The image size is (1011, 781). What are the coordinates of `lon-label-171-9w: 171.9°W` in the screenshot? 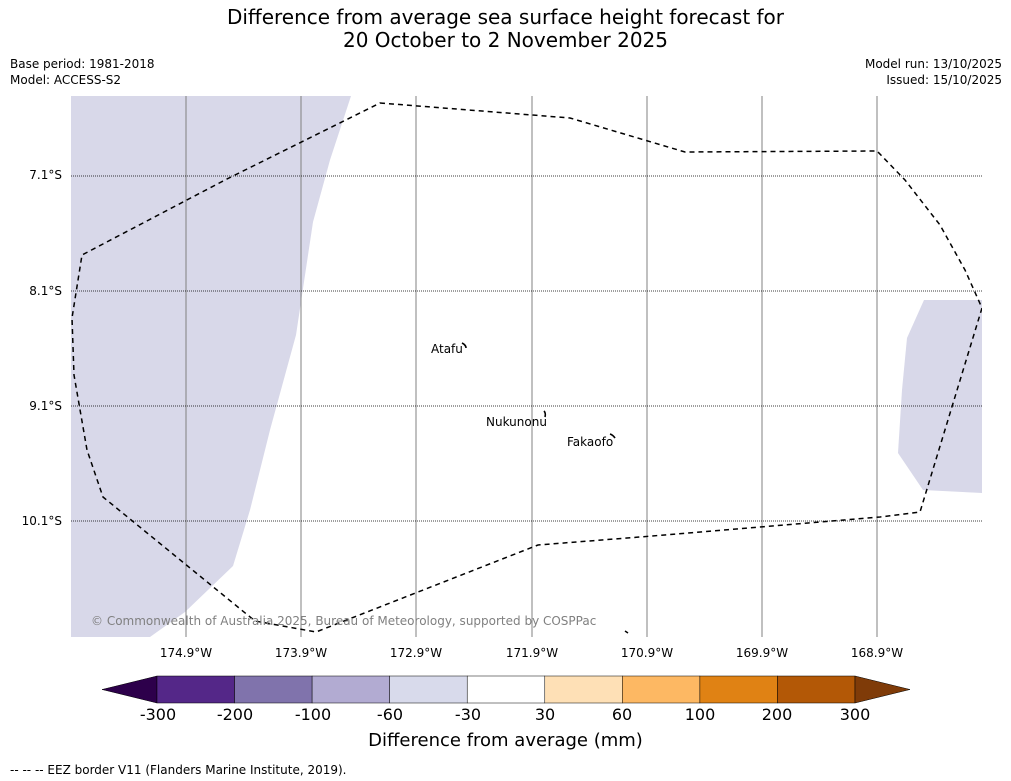 It's located at (532, 653).